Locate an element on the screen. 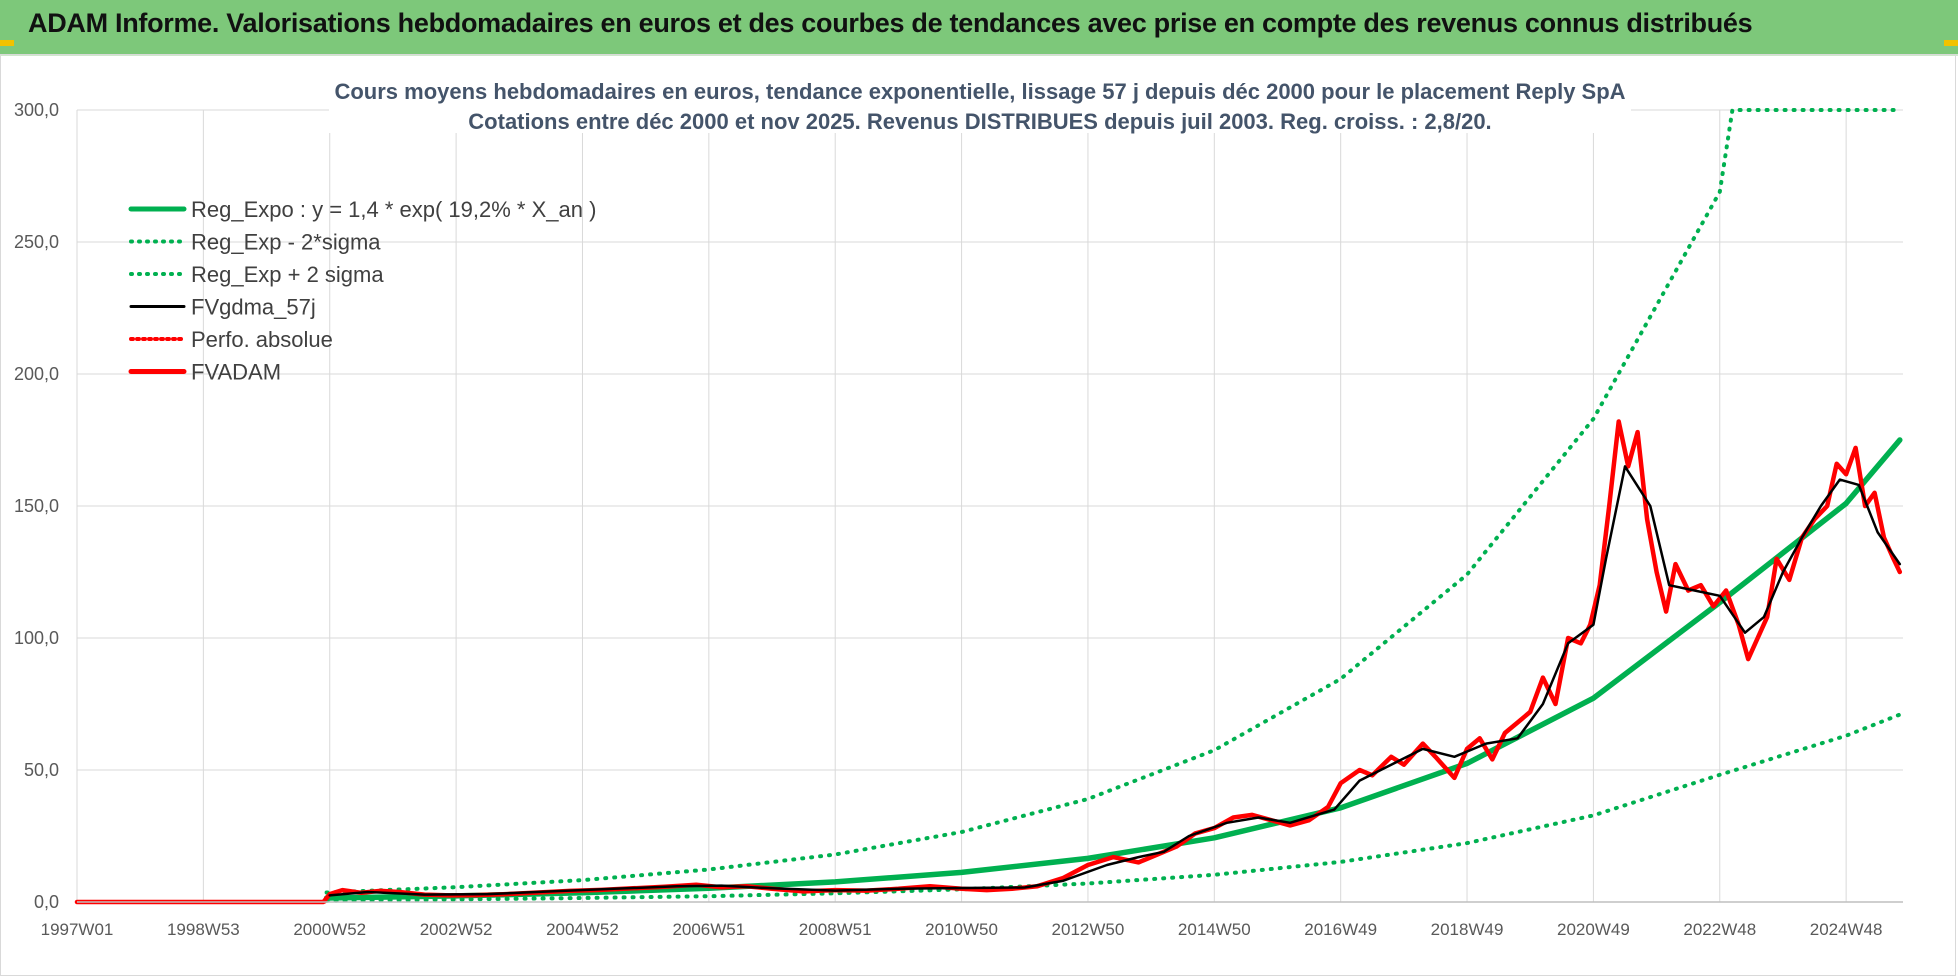 The width and height of the screenshot is (1958, 978). x-tick-label: 2010W50 is located at coordinates (961, 929).